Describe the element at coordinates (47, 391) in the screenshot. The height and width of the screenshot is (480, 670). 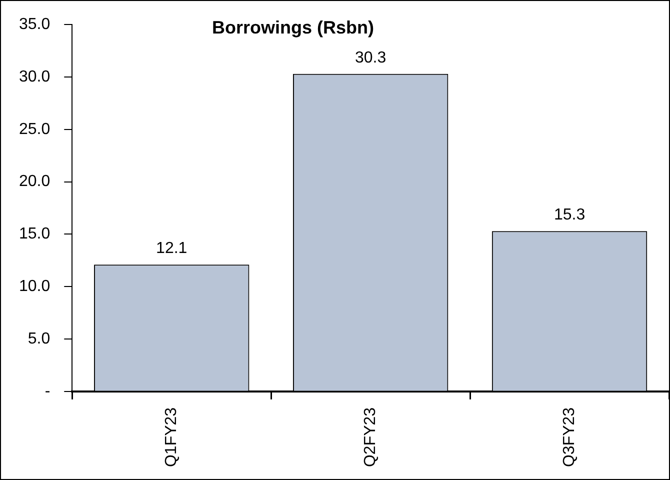
I see `y-tick-label: -` at that location.